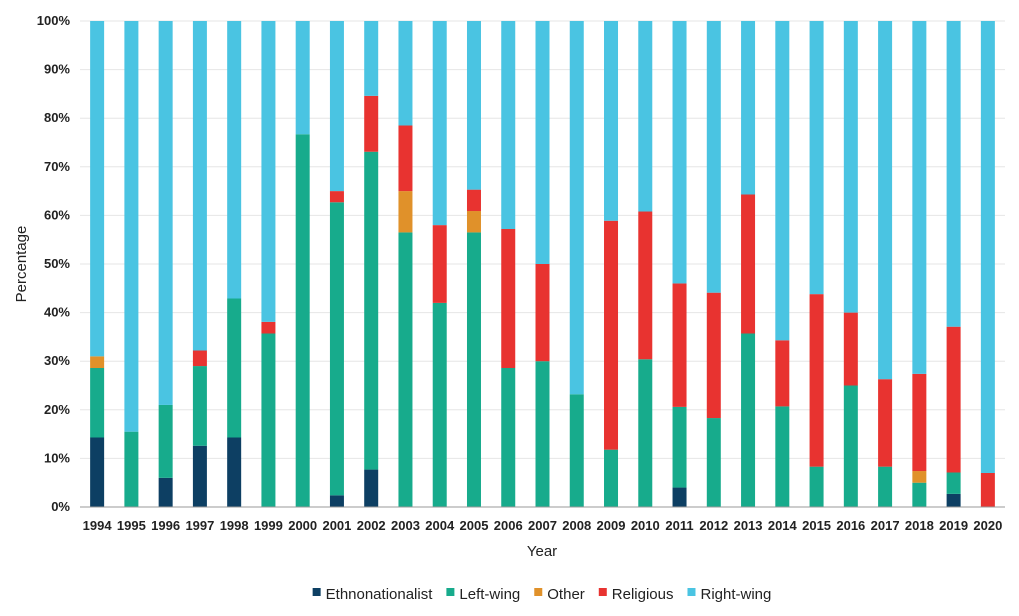 This screenshot has width=1019, height=616. I want to click on x-tick-label: 2009, so click(611, 525).